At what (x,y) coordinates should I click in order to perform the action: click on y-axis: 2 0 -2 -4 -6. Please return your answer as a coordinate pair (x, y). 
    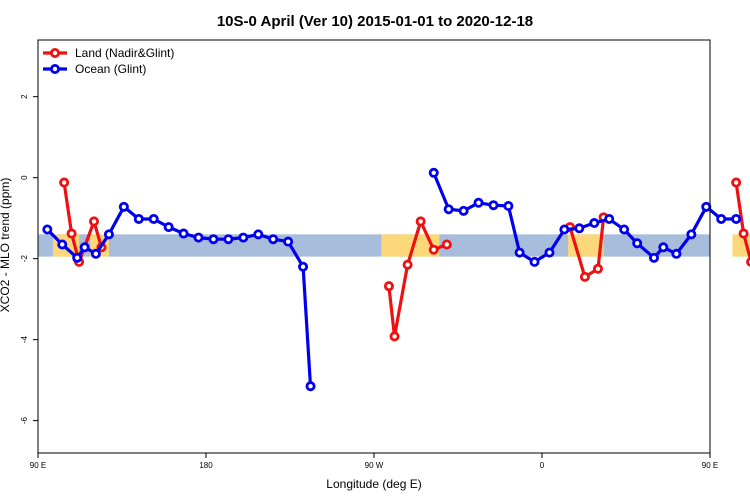
    Looking at the image, I should click on (29, 259).